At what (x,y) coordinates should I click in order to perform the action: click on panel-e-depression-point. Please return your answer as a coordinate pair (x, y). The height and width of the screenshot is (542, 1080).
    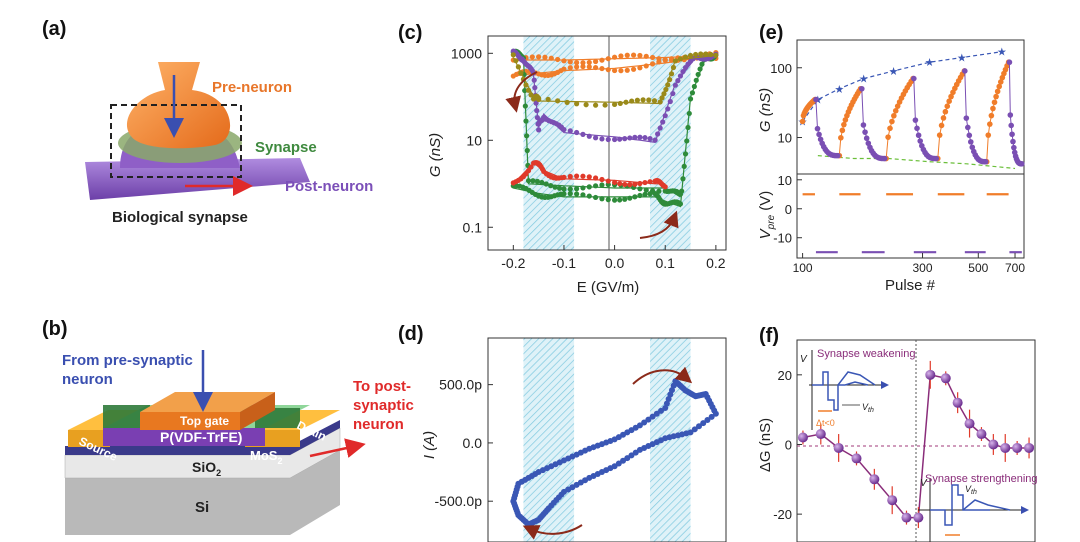
    Looking at the image, I should click on (816, 99).